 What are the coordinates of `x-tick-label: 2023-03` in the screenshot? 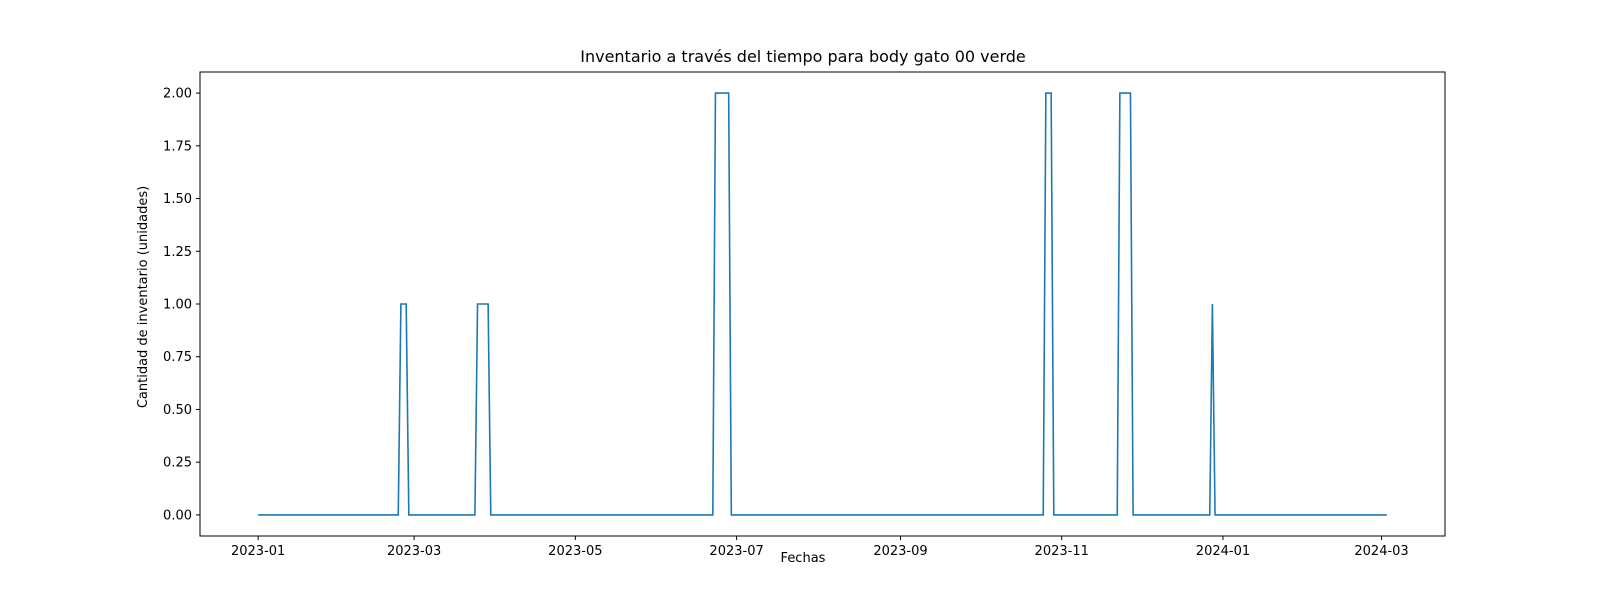 It's located at (414, 551).